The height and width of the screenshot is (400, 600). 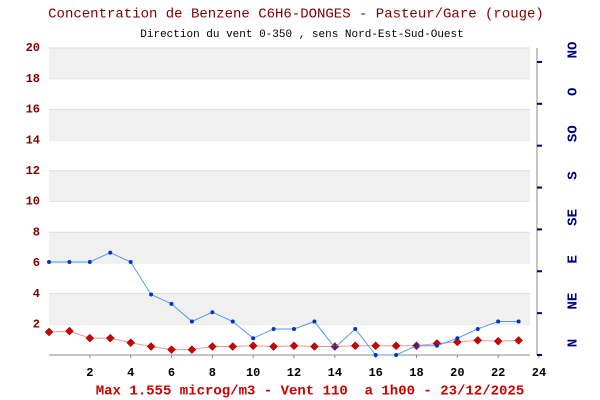 I want to click on y-tick-label: 18, so click(x=33, y=79).